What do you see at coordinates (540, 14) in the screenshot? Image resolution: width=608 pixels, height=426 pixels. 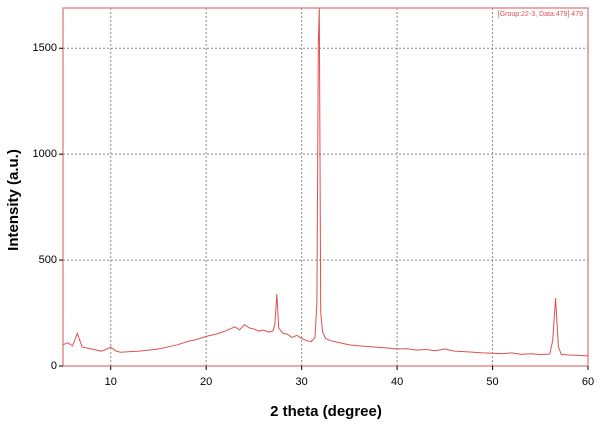 I see `annotation: [Group:22-3, Data:479] 479` at bounding box center [540, 14].